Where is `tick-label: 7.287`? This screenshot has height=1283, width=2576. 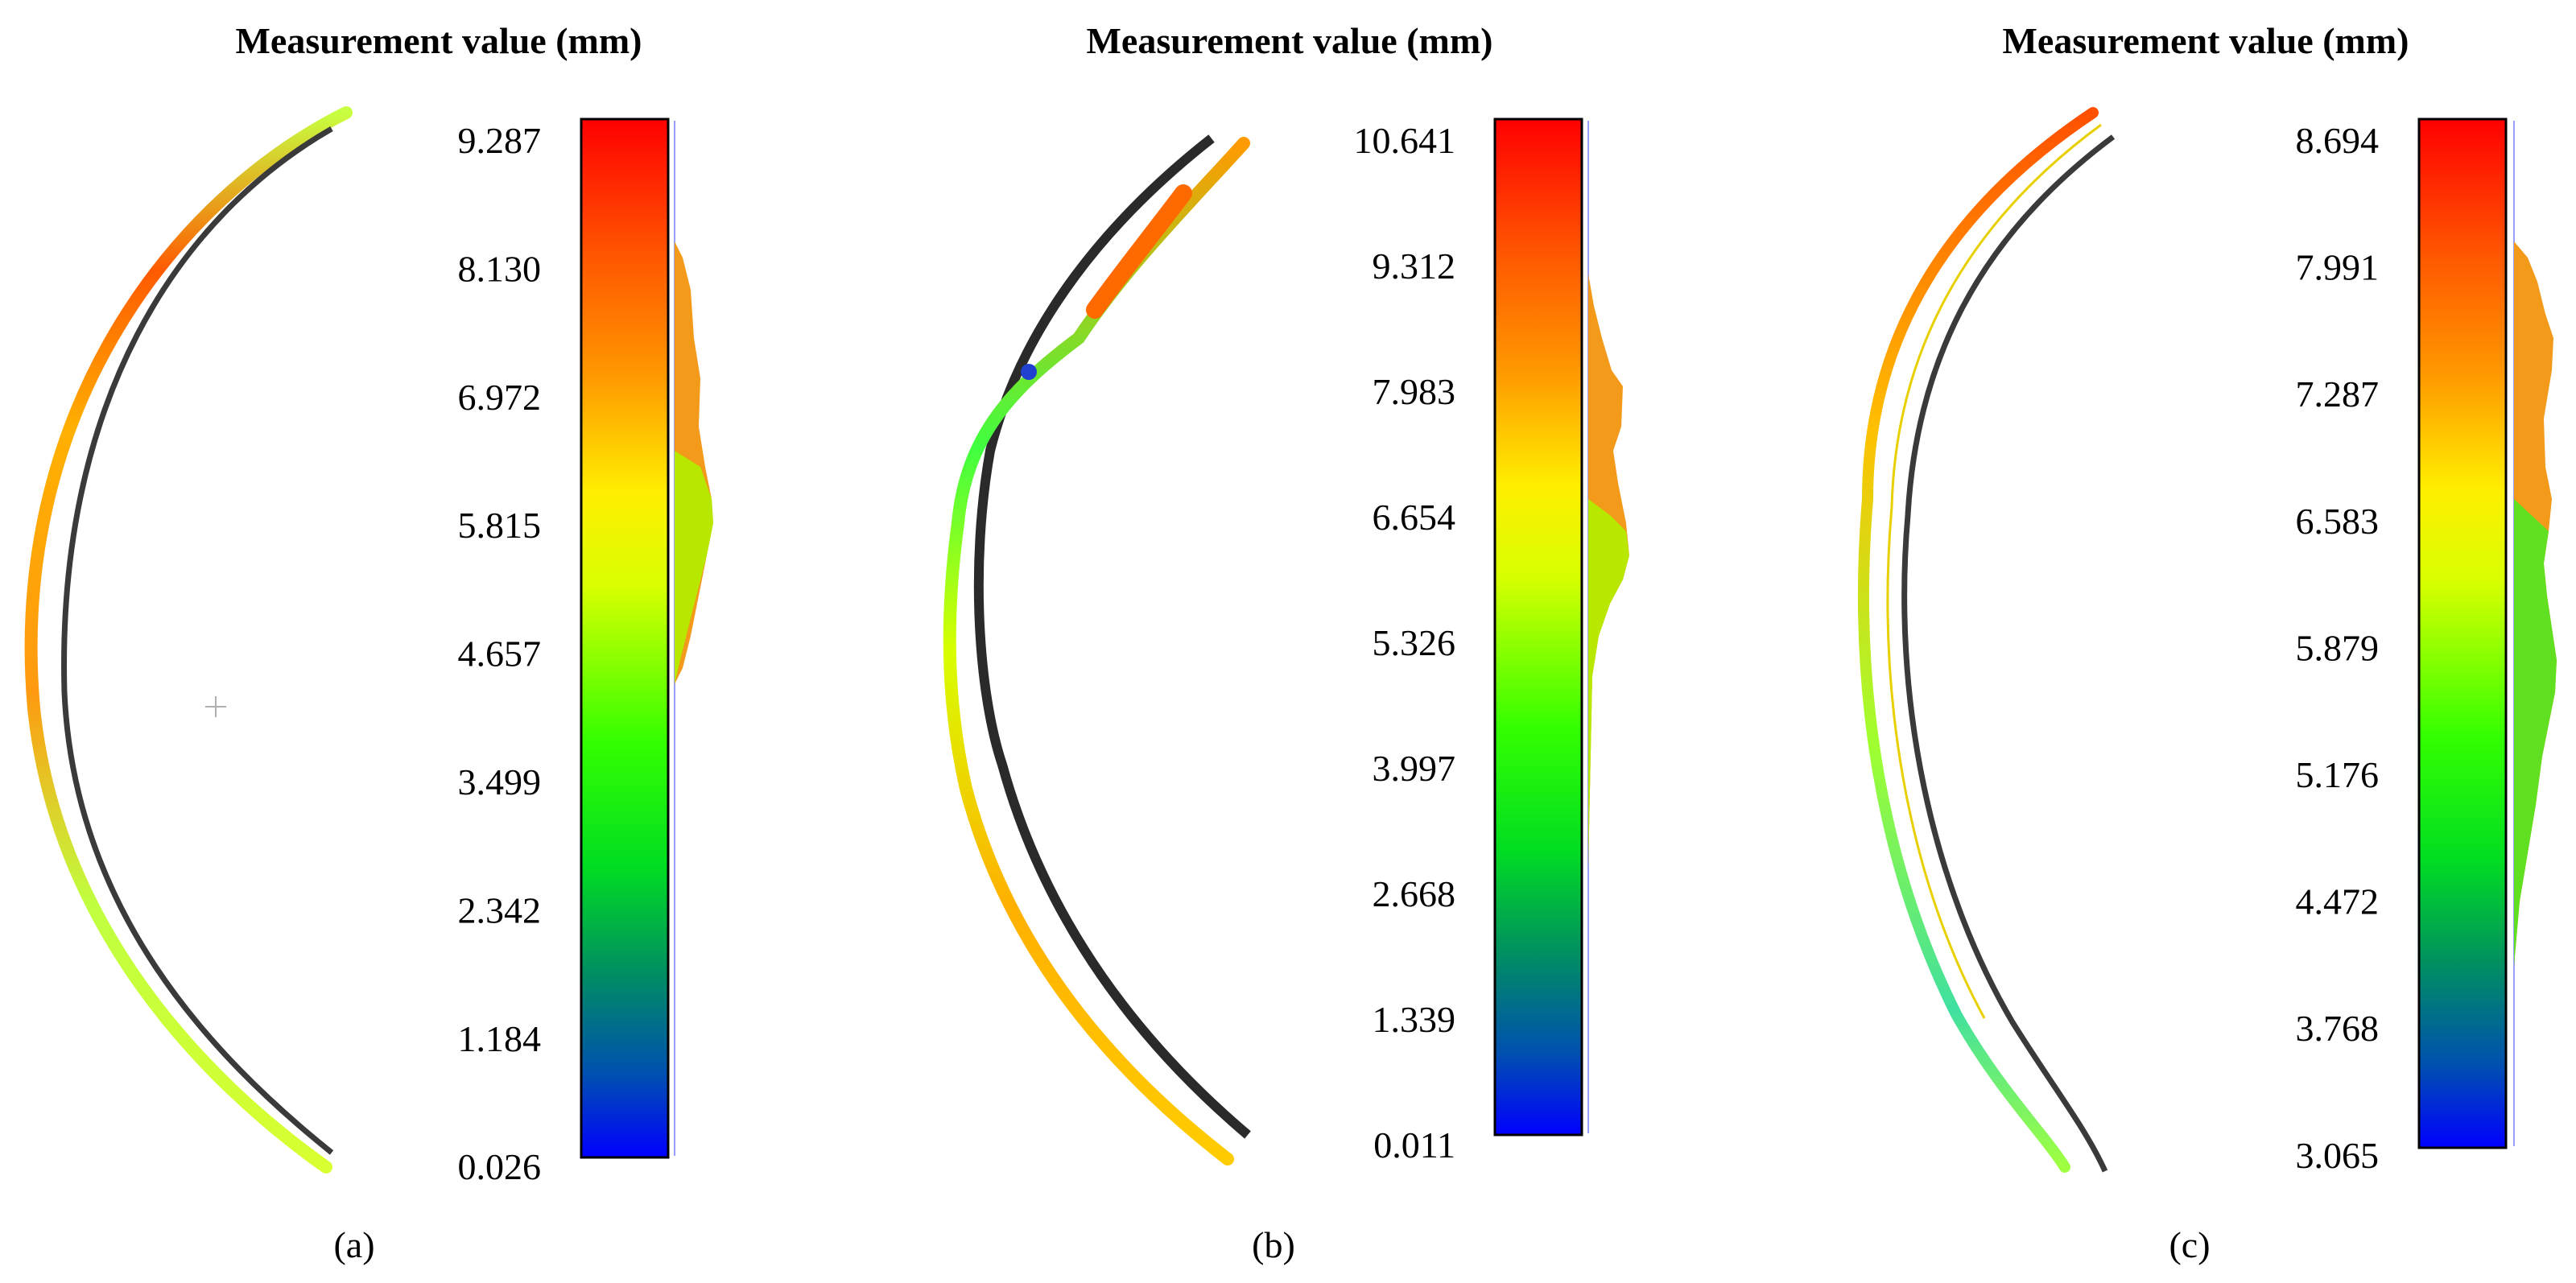 tick-label: 7.287 is located at coordinates (2338, 394).